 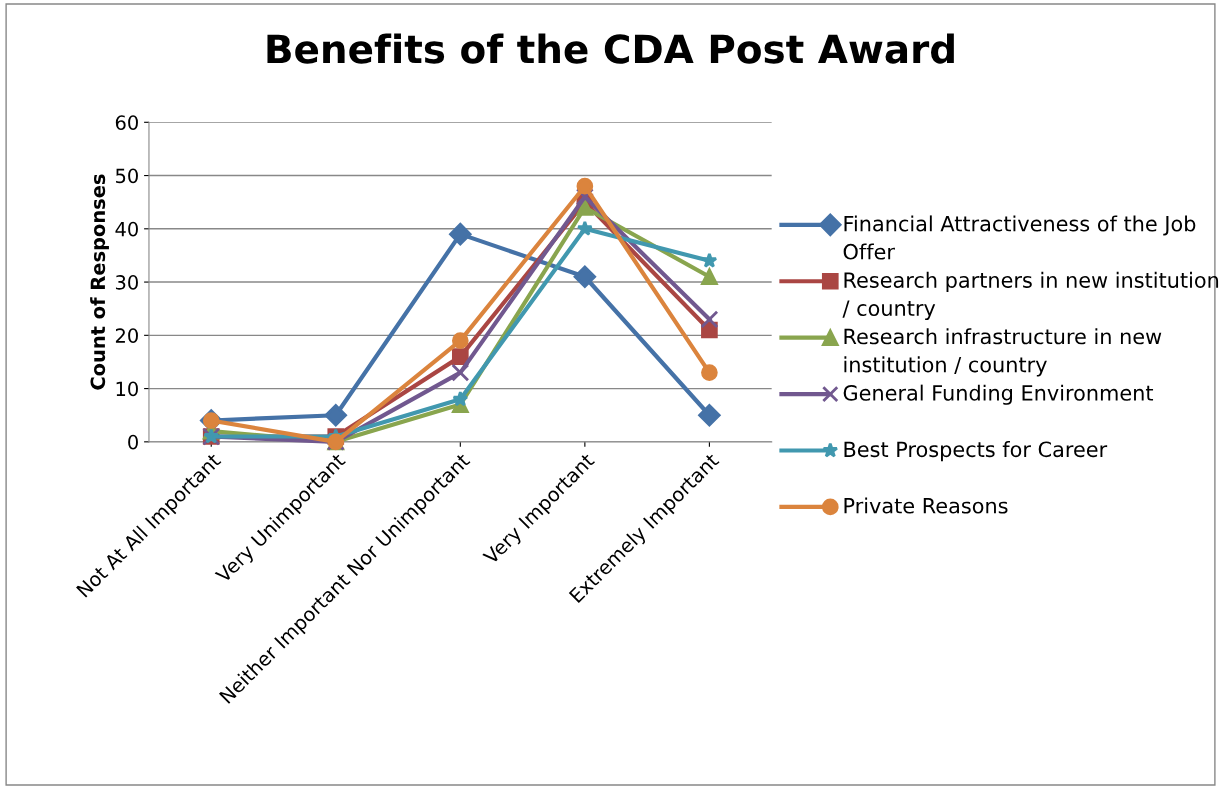 I want to click on y-tick-label: 0, so click(x=133, y=442).